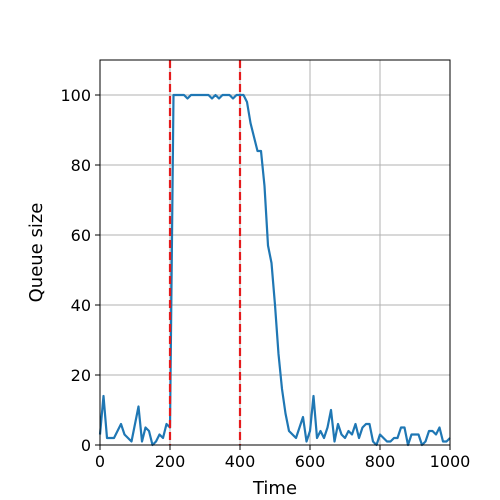 Image resolution: width=500 pixels, height=500 pixels. I want to click on x-tick-label: 400, so click(240, 461).